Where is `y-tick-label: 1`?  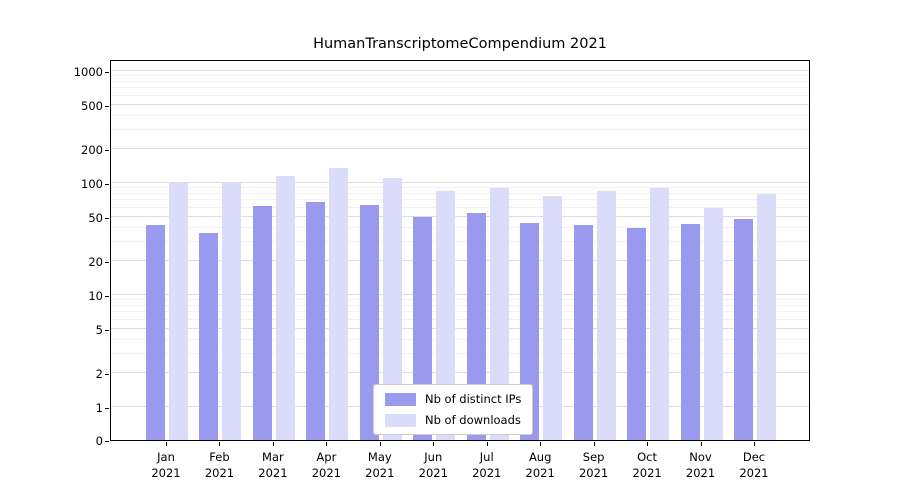
y-tick-label: 1 is located at coordinates (99, 408).